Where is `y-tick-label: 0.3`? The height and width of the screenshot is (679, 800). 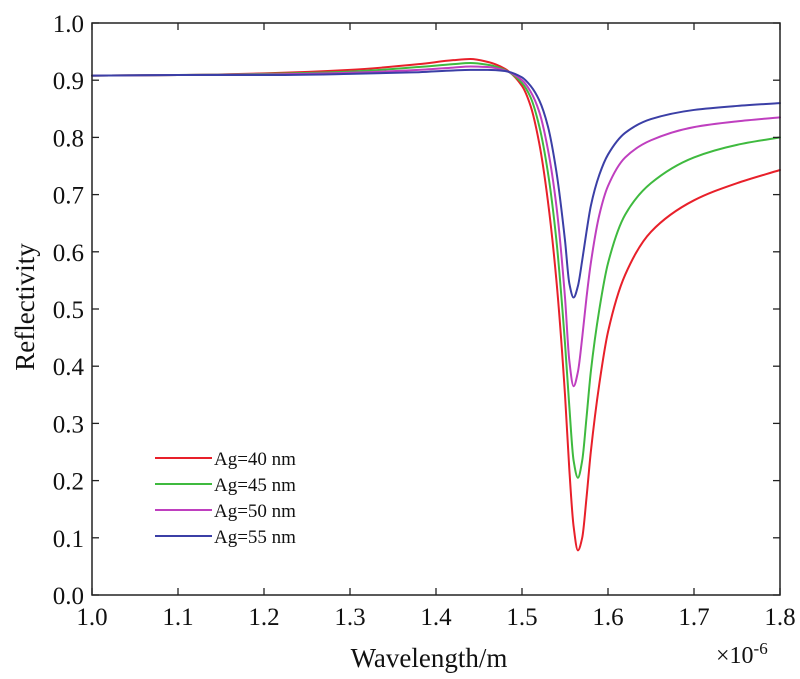
y-tick-label: 0.3 is located at coordinates (68, 424).